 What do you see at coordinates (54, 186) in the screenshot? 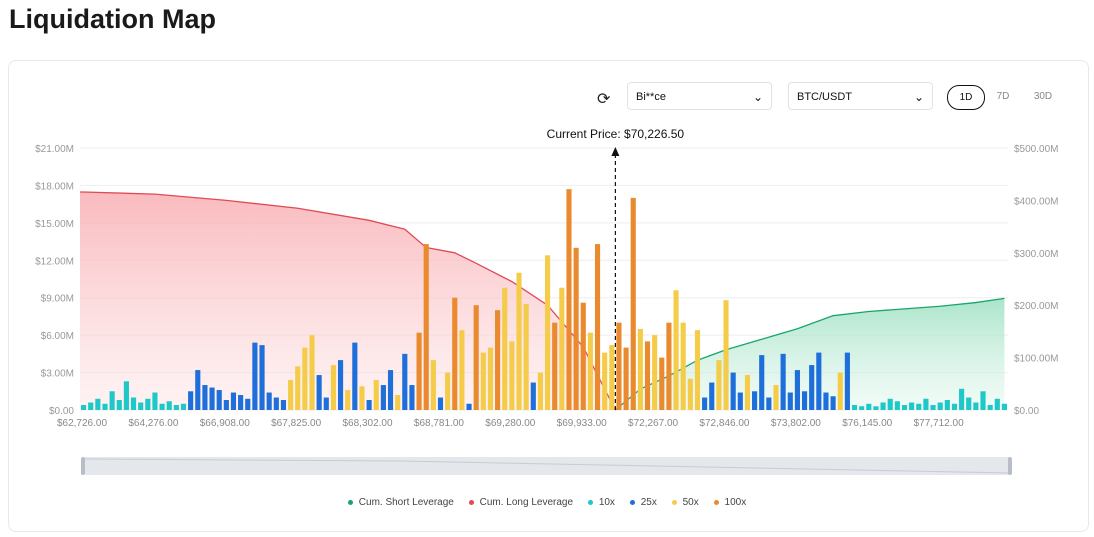
I see `left-axis-tick: $18.00M` at bounding box center [54, 186].